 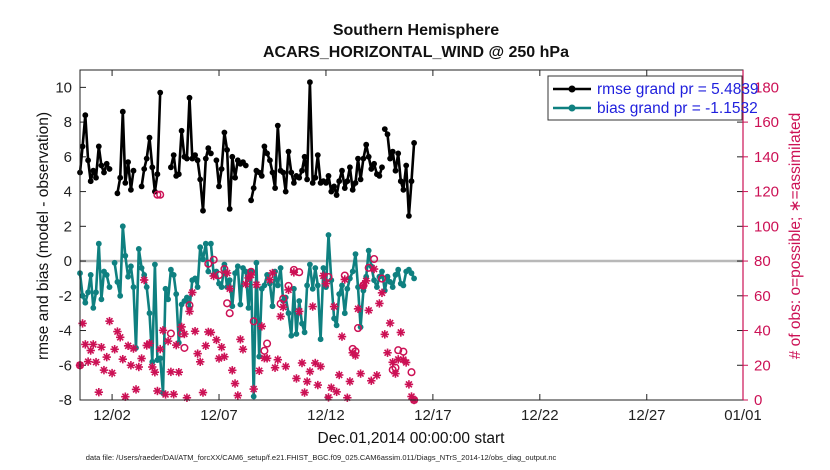 I want to click on y-right-tick-label: 60, so click(x=762, y=296).